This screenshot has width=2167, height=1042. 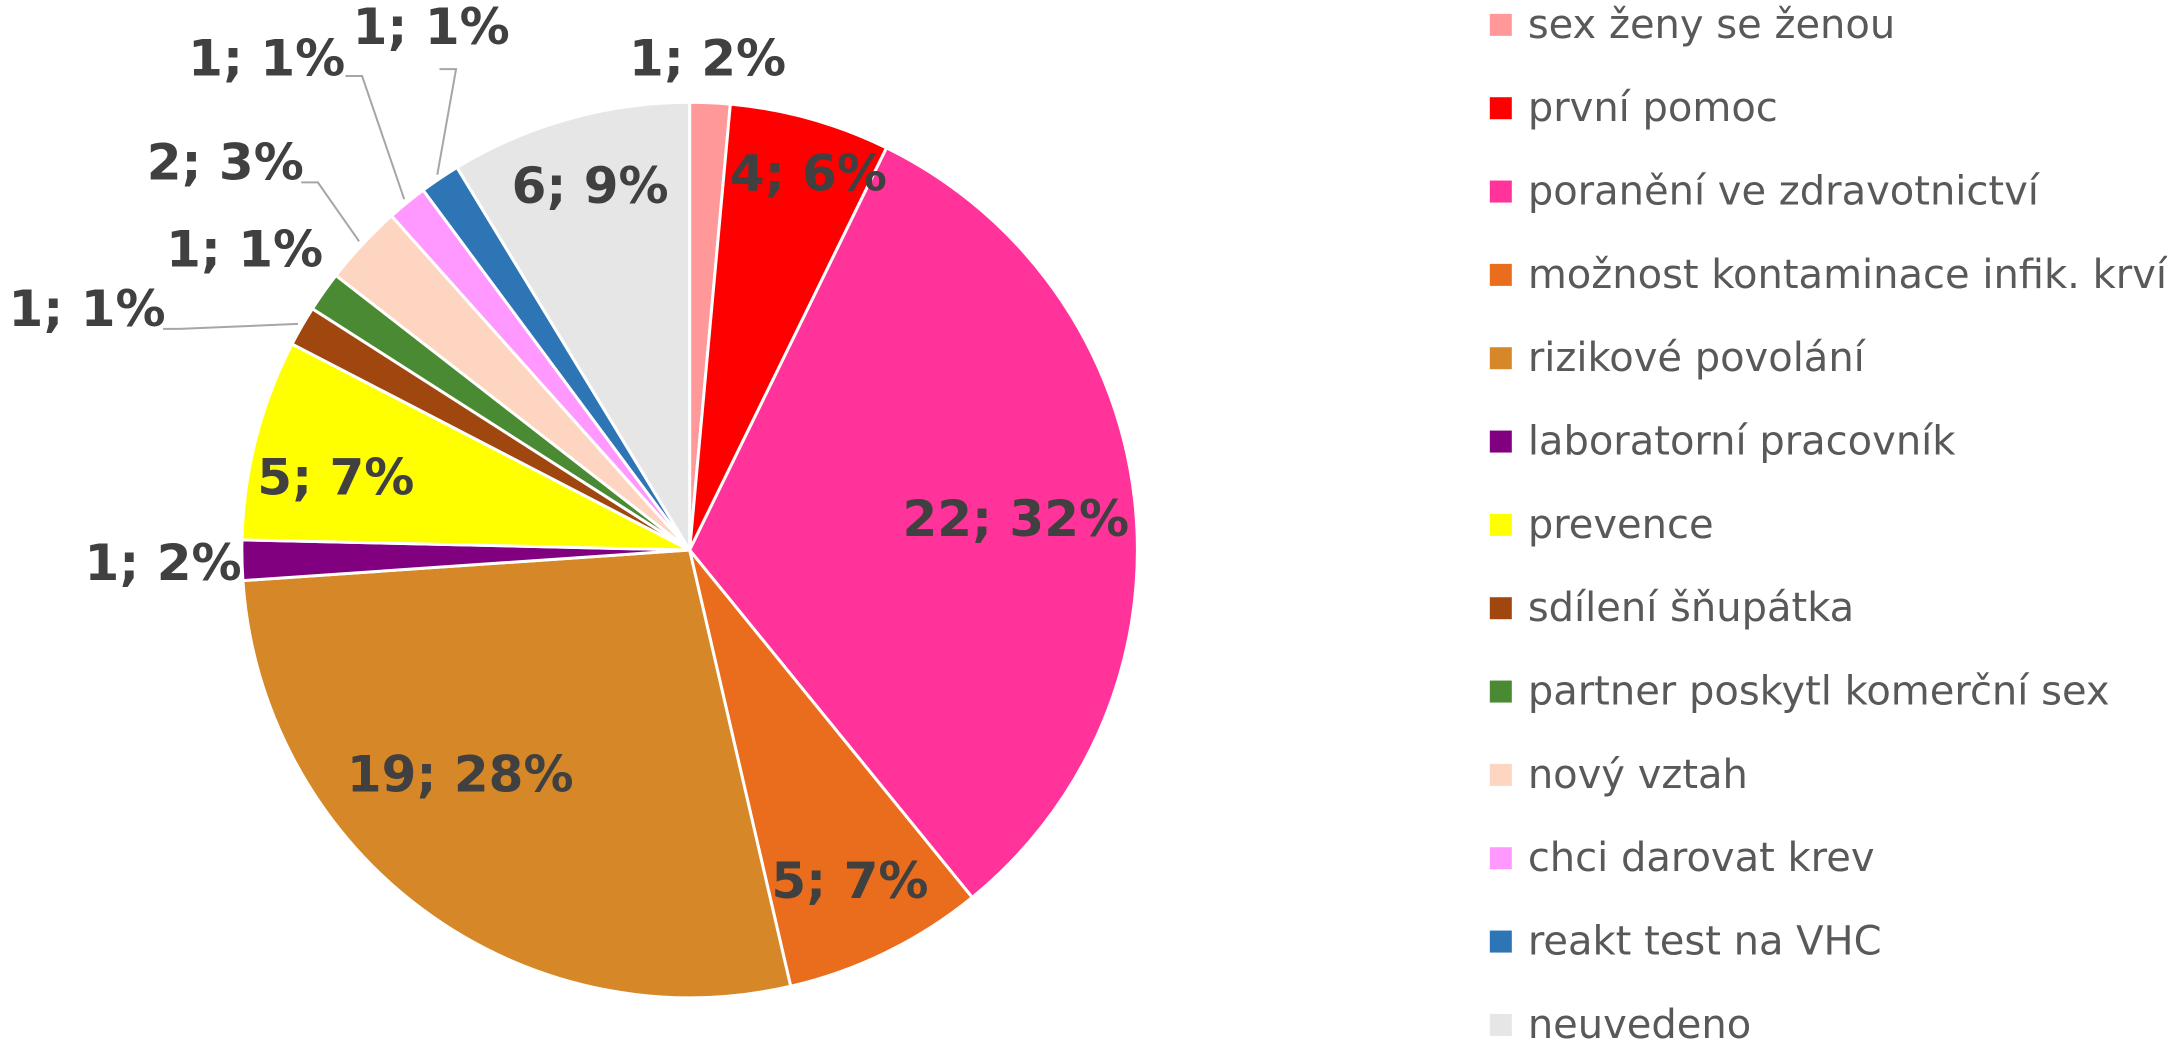 What do you see at coordinates (1701, 858) in the screenshot?
I see `legend-label: chci darovat krev` at bounding box center [1701, 858].